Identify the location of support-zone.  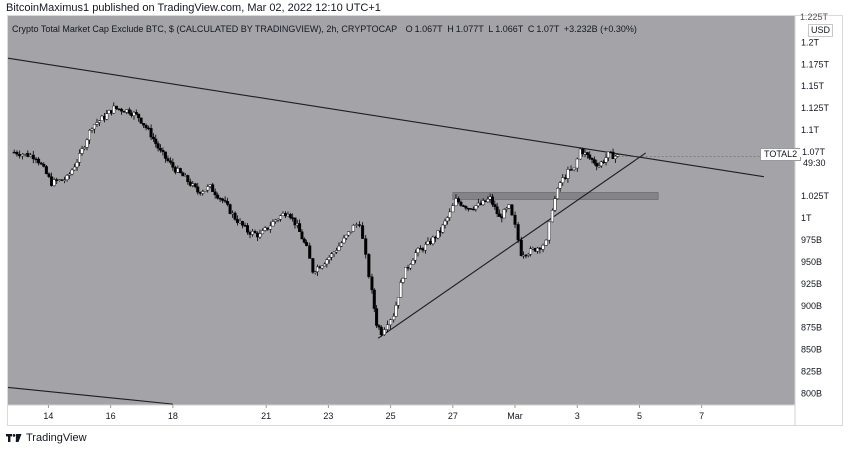
(555, 196).